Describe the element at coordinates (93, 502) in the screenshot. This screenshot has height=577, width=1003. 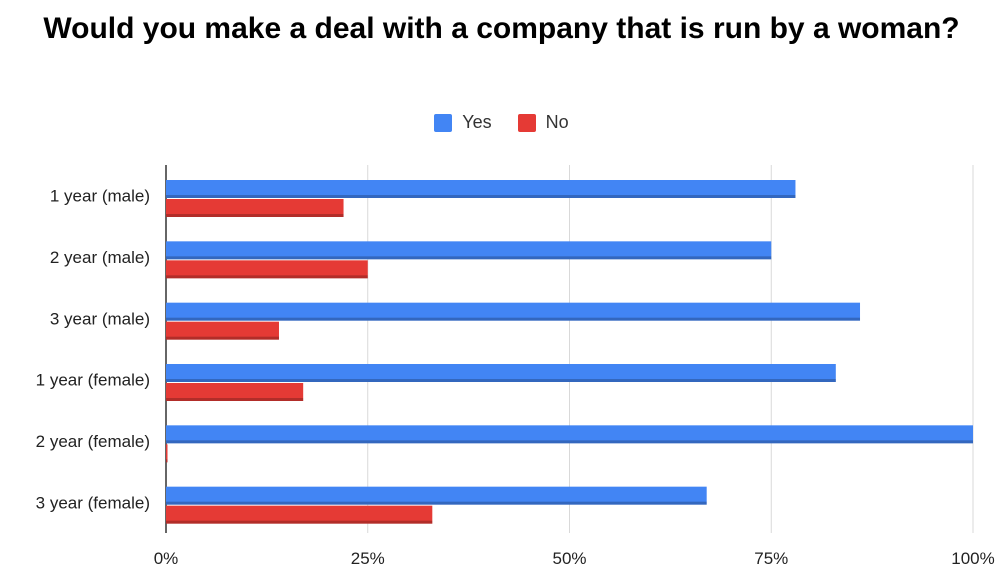
I see `category-label: 3 year (female)` at that location.